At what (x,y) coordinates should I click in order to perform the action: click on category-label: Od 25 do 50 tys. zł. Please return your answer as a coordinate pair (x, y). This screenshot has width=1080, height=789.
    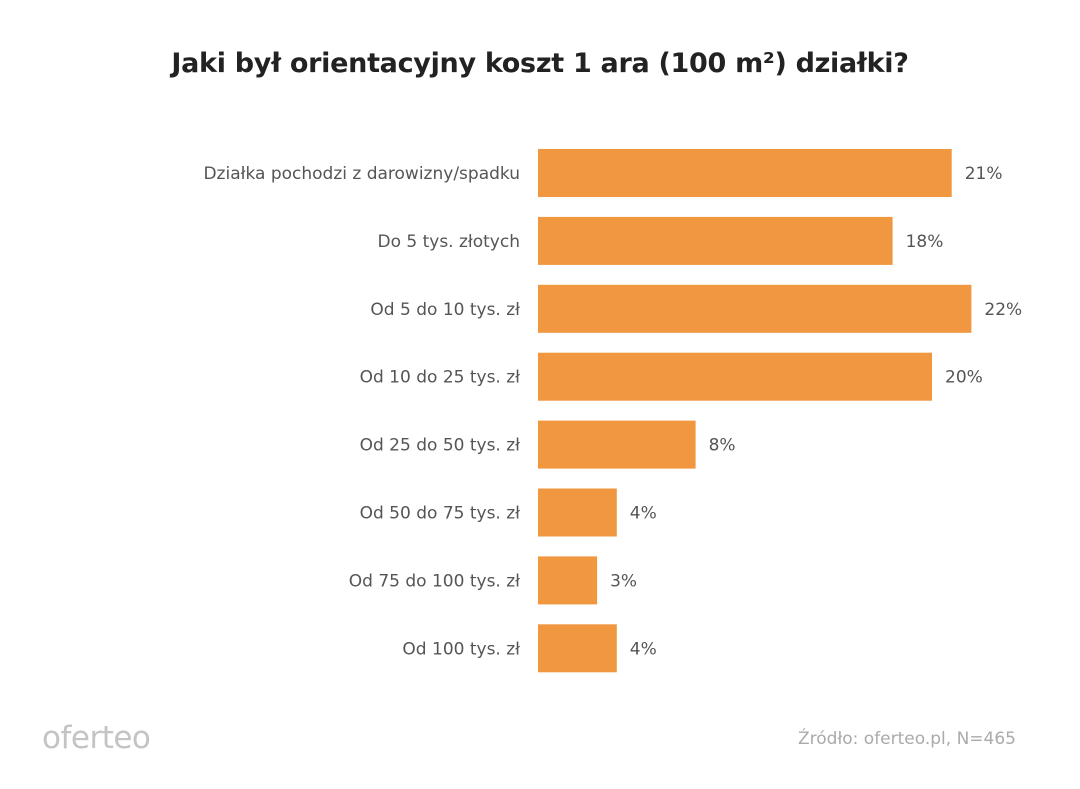
    Looking at the image, I should click on (440, 446).